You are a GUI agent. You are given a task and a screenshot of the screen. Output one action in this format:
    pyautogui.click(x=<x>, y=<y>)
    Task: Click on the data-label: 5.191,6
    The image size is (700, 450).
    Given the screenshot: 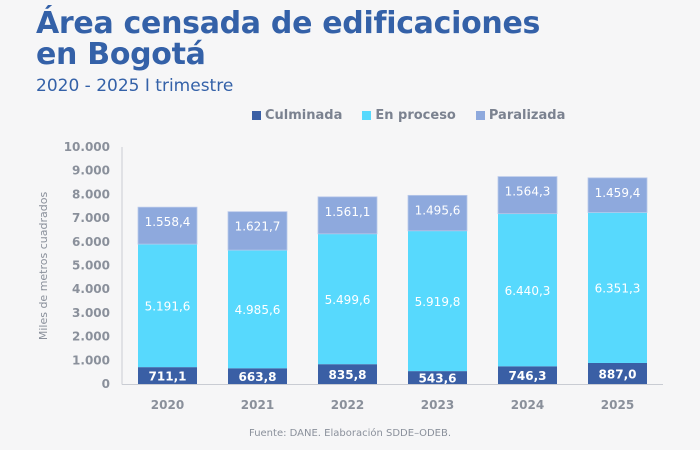 What is the action you would take?
    pyautogui.click(x=168, y=307)
    